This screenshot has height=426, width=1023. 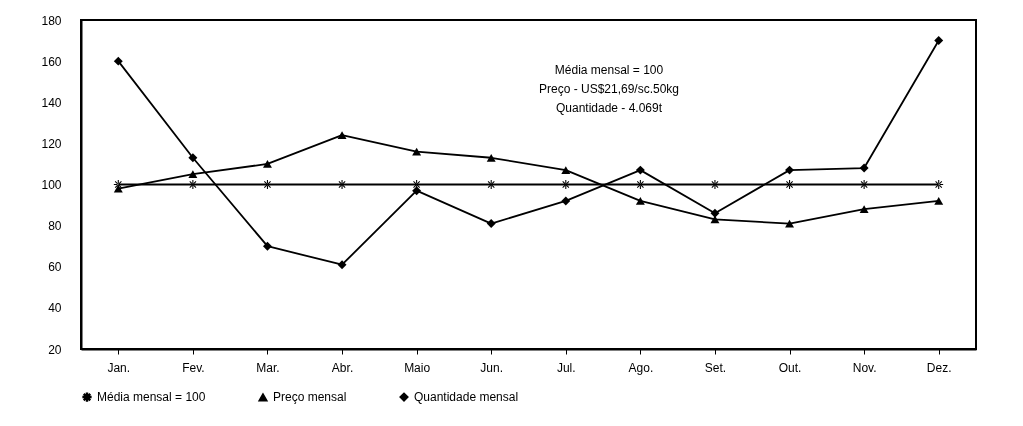 I want to click on annotation: Preço - US$21,69/sc.50kg, so click(x=609, y=89).